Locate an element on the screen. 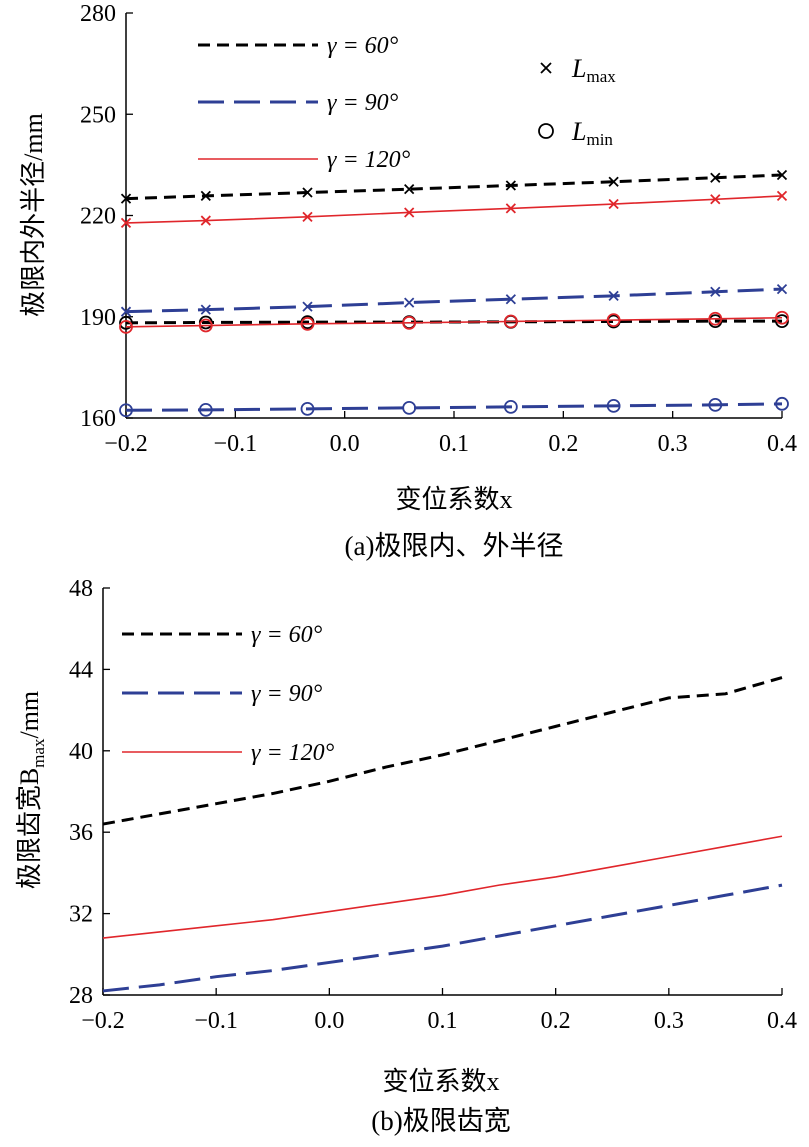  chart-a-xtick-label: −0.2 is located at coordinates (126, 444).